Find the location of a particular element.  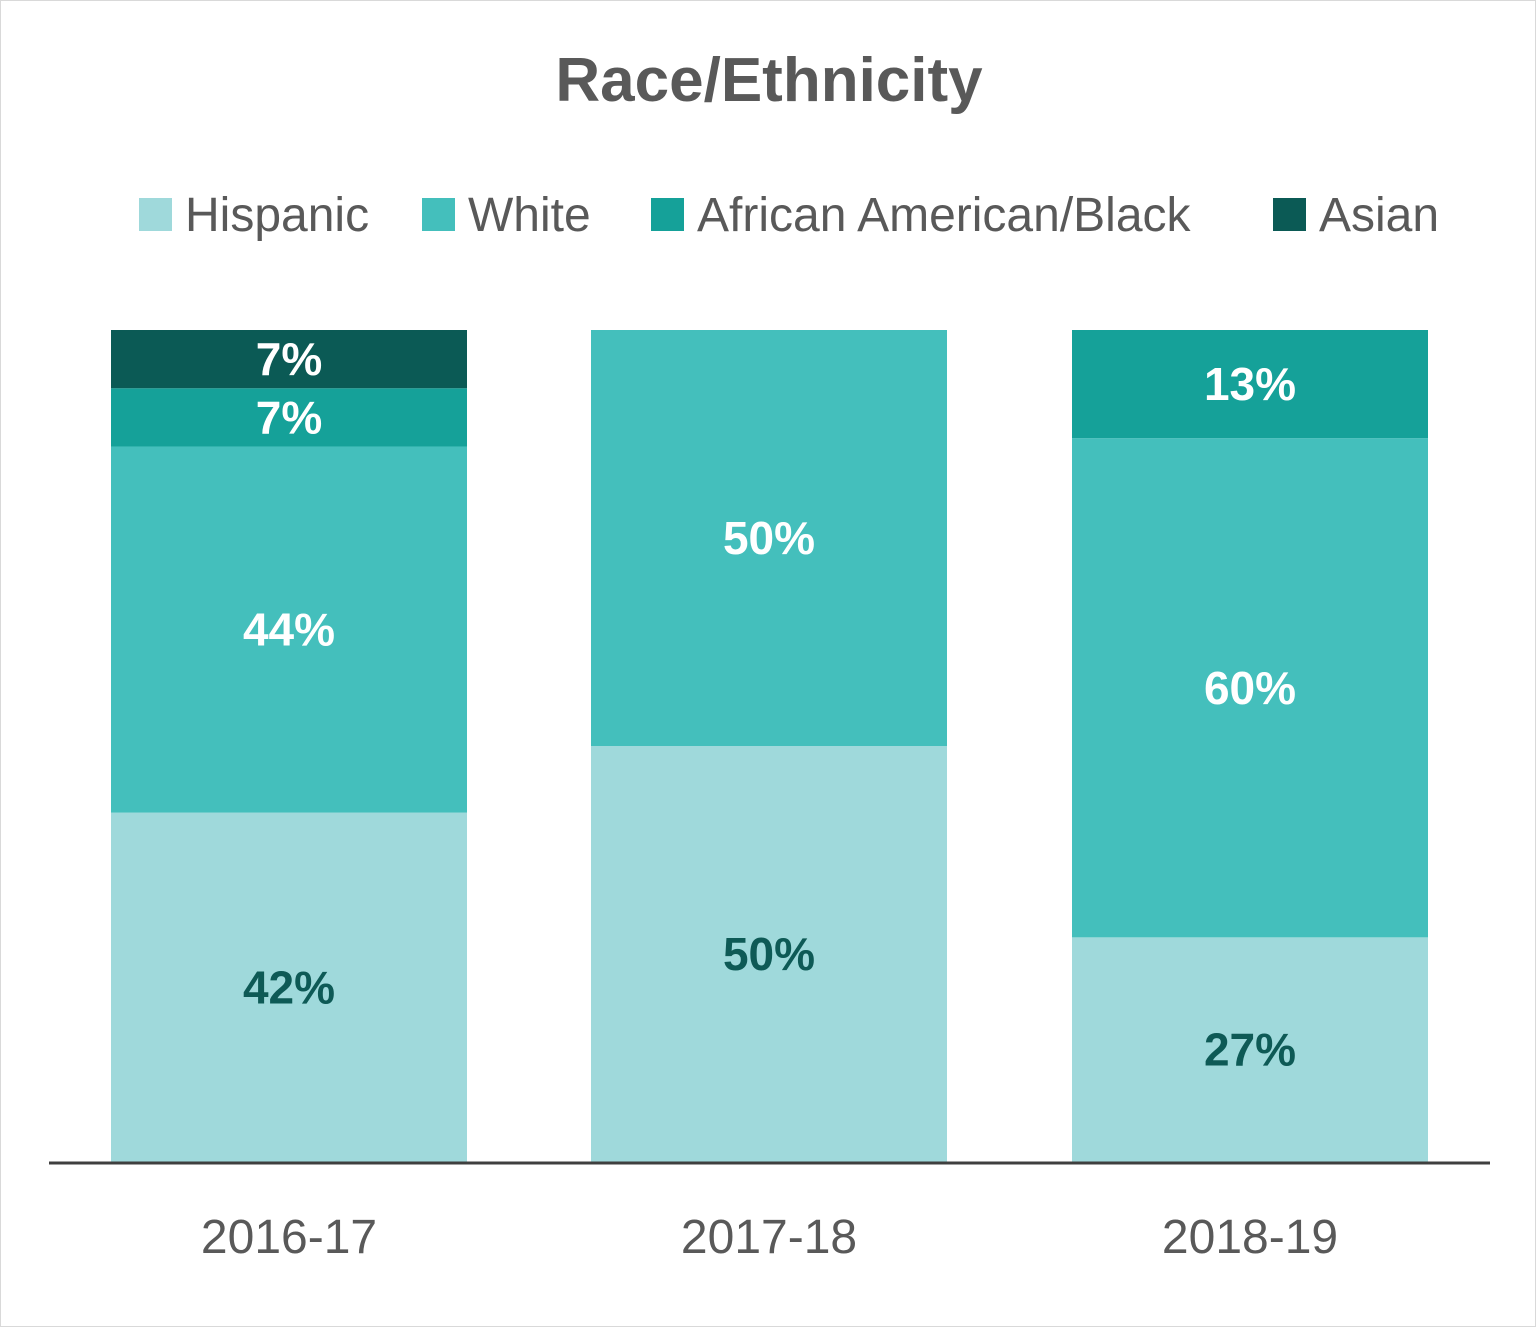

data-label-white-2018-19: 60% is located at coordinates (1250, 688).